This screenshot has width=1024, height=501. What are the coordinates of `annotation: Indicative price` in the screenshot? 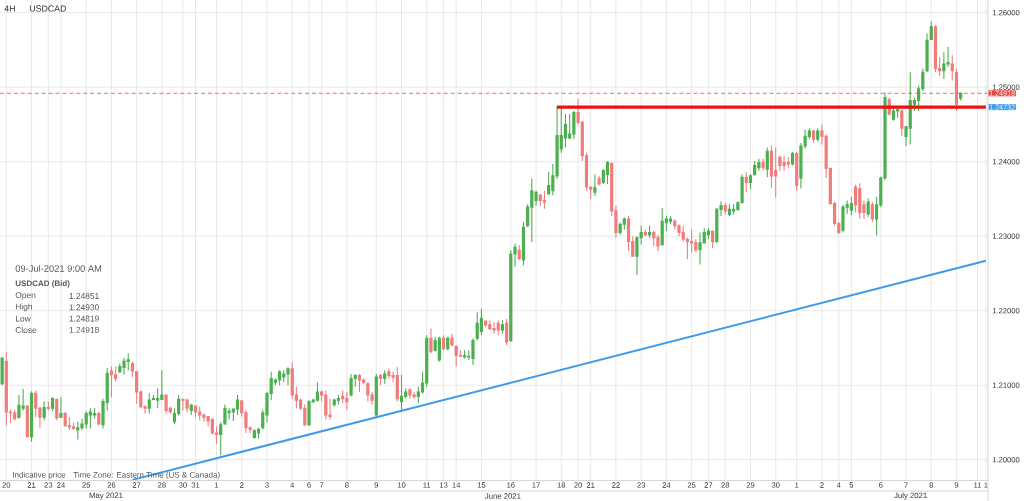 It's located at (39, 475).